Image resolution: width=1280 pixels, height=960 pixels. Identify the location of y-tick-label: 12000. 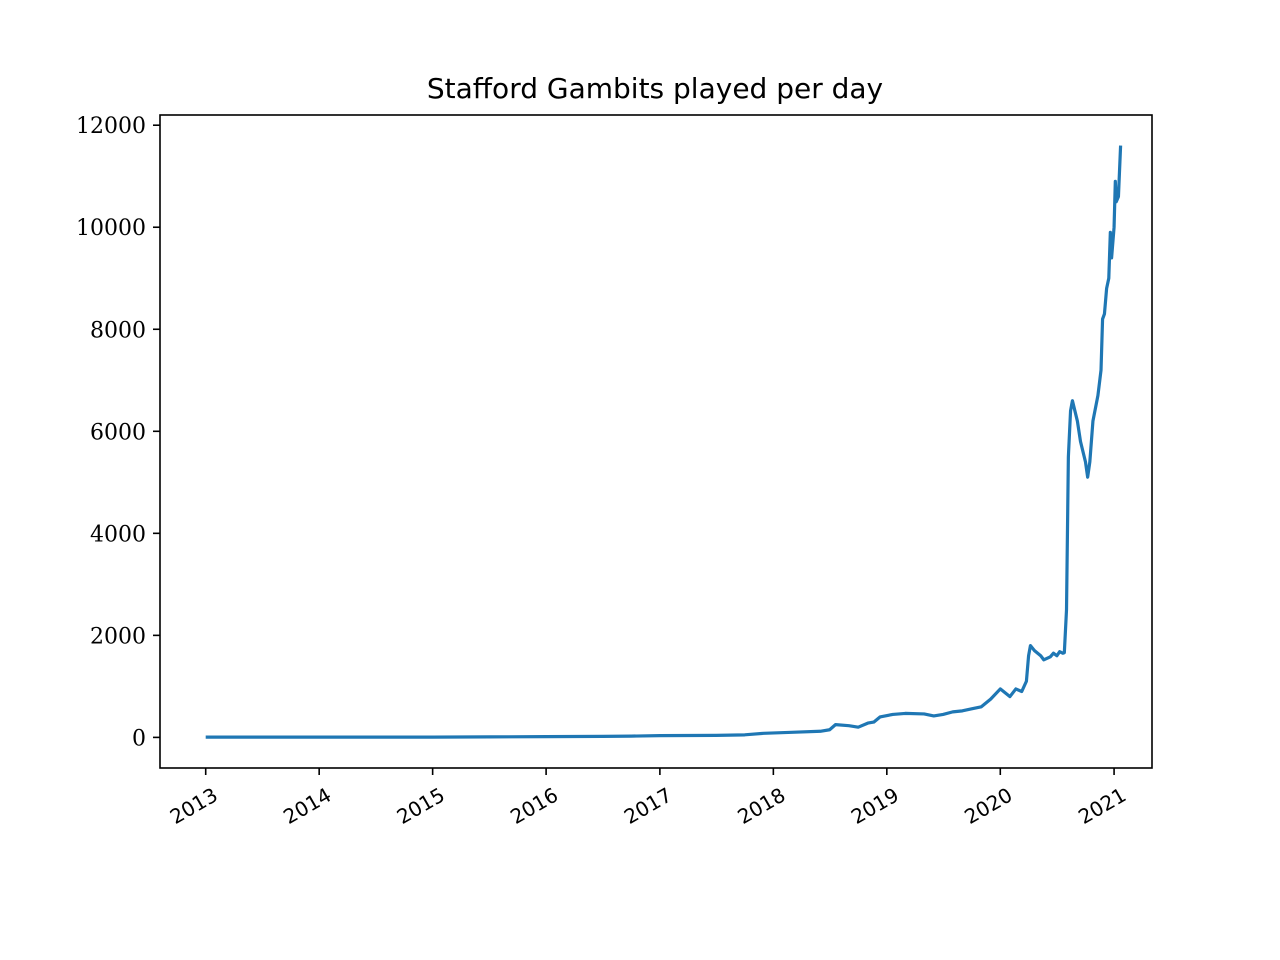
(111, 126).